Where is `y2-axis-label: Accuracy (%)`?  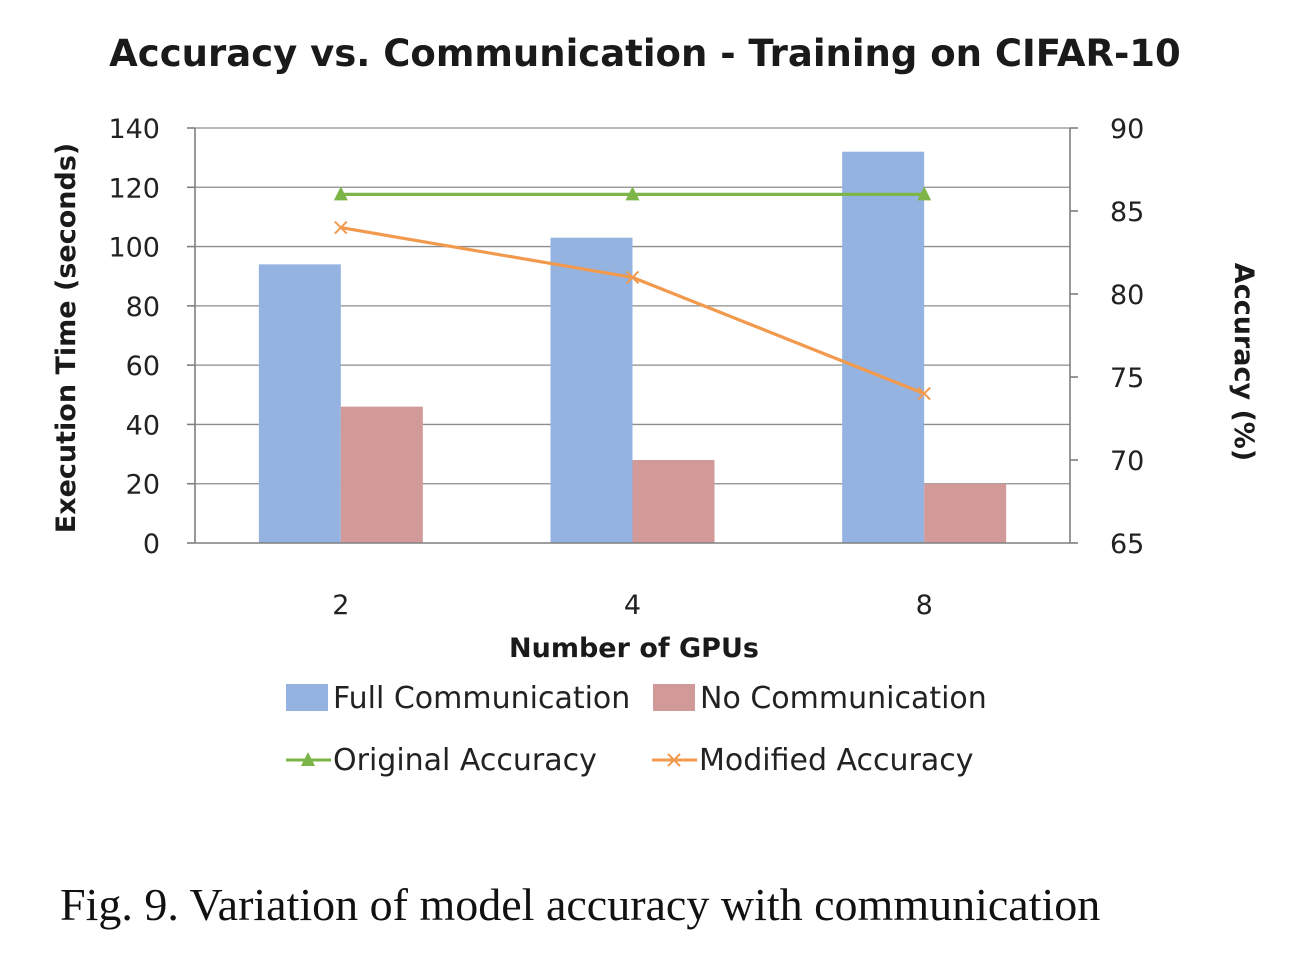
y2-axis-label: Accuracy (%) is located at coordinates (1243, 362).